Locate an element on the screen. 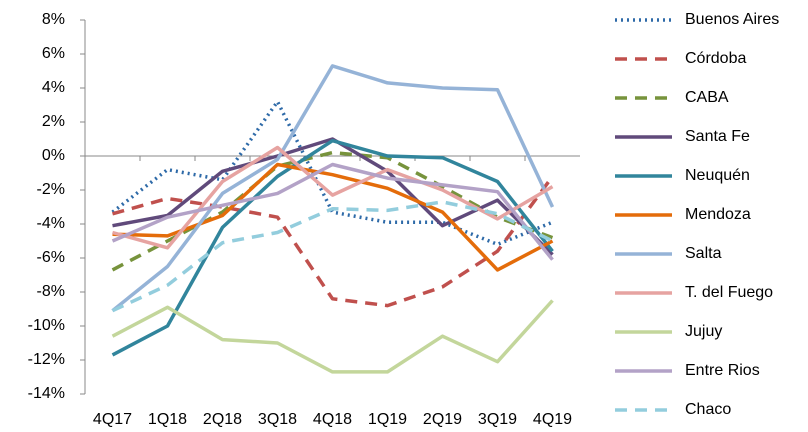 Image resolution: width=808 pixels, height=432 pixels. y-tick-label: 0% is located at coordinates (53, 155).